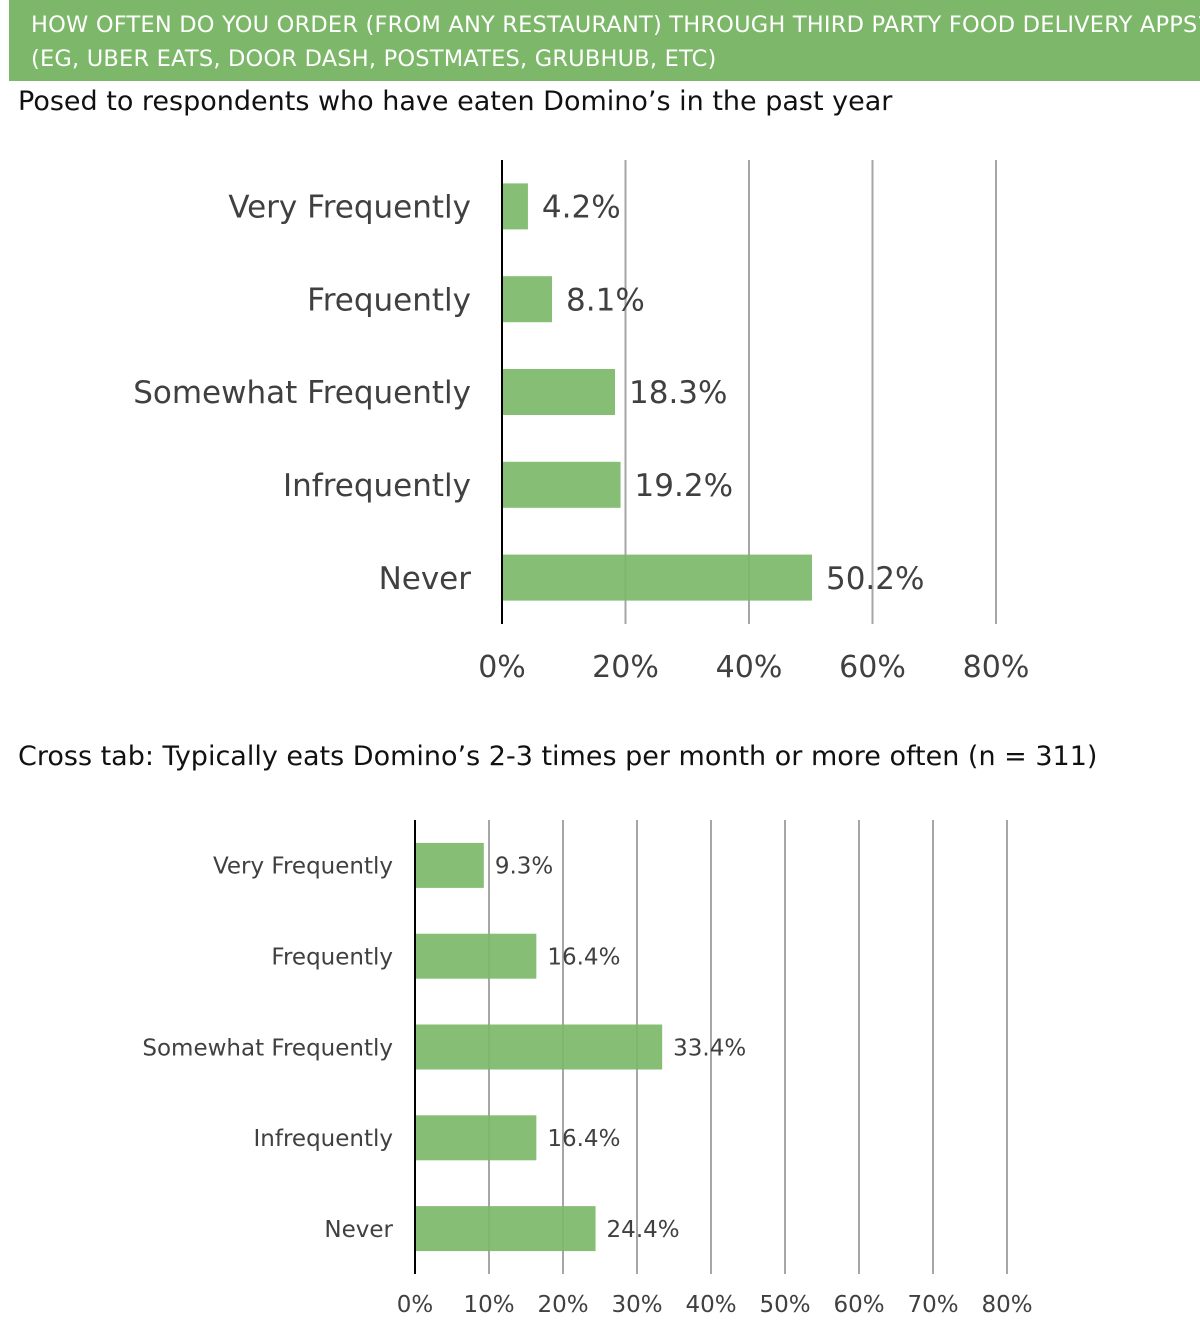  What do you see at coordinates (488, 1305) in the screenshot?
I see `x-tick-label: 10%` at bounding box center [488, 1305].